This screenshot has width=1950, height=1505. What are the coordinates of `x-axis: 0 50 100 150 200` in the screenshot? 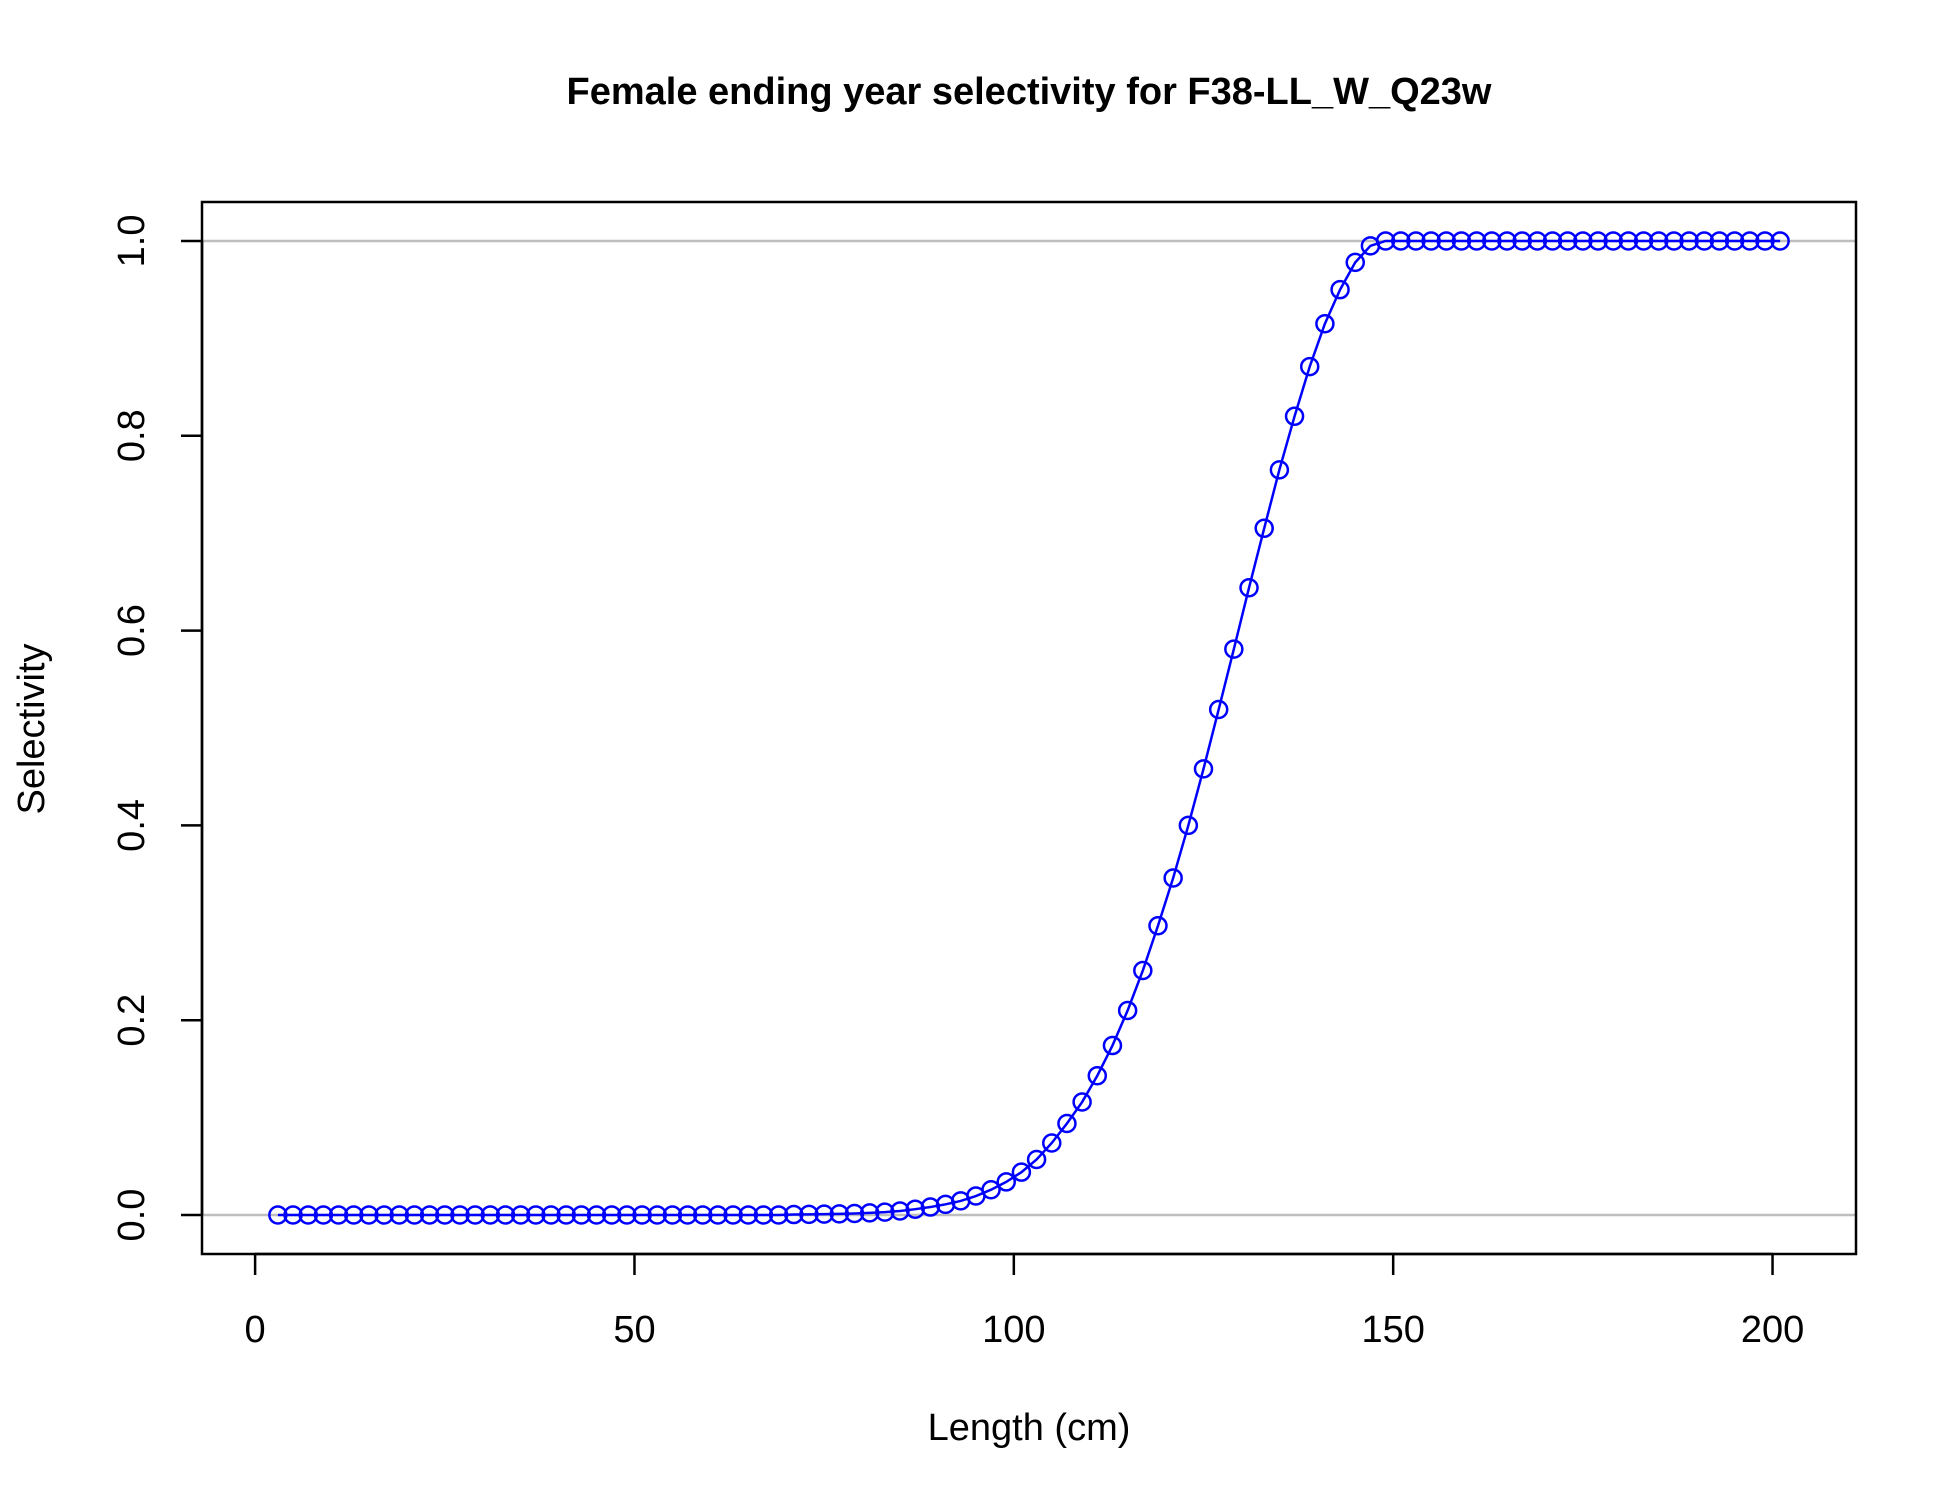 It's located at (1024, 1301).